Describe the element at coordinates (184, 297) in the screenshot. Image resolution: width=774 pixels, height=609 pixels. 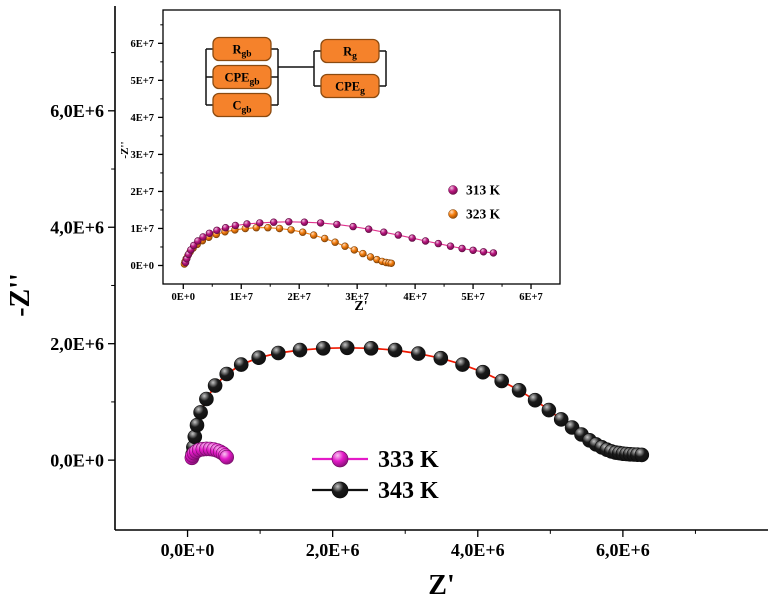
I see `x-tick-label: 0E+0` at that location.